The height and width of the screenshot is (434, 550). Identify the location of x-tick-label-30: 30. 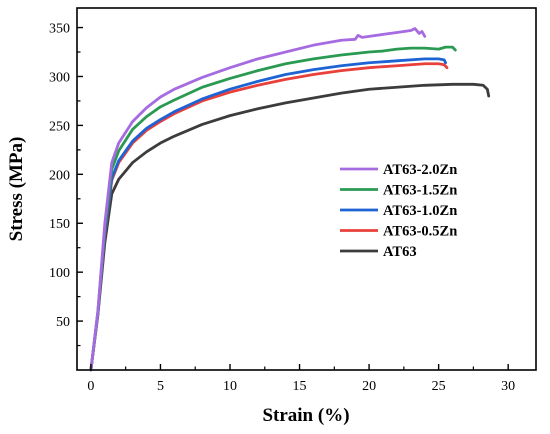
(508, 386).